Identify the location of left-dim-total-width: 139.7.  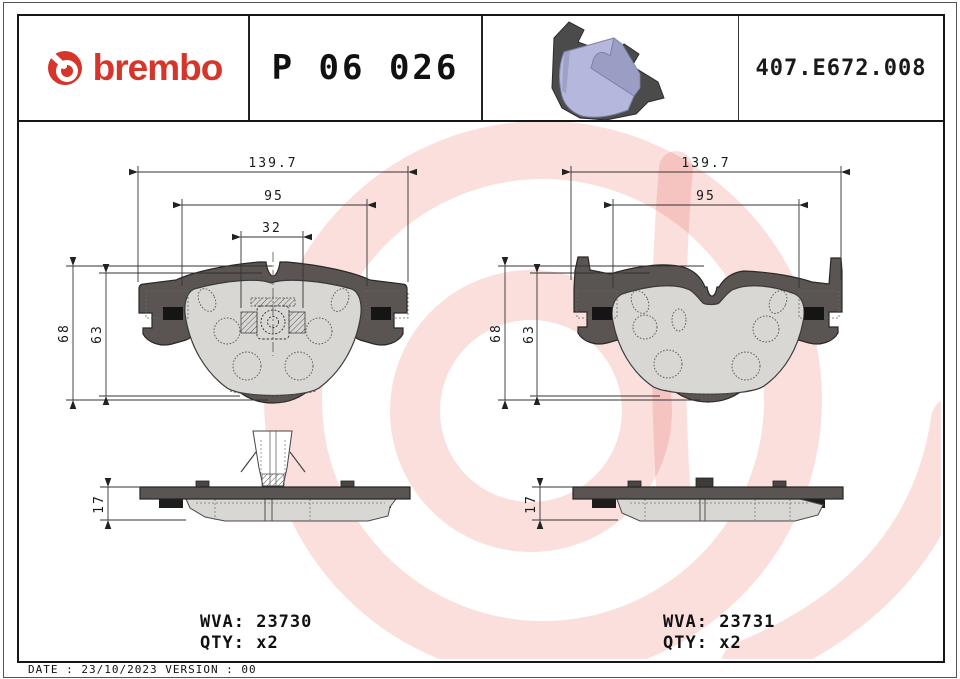
(272, 163).